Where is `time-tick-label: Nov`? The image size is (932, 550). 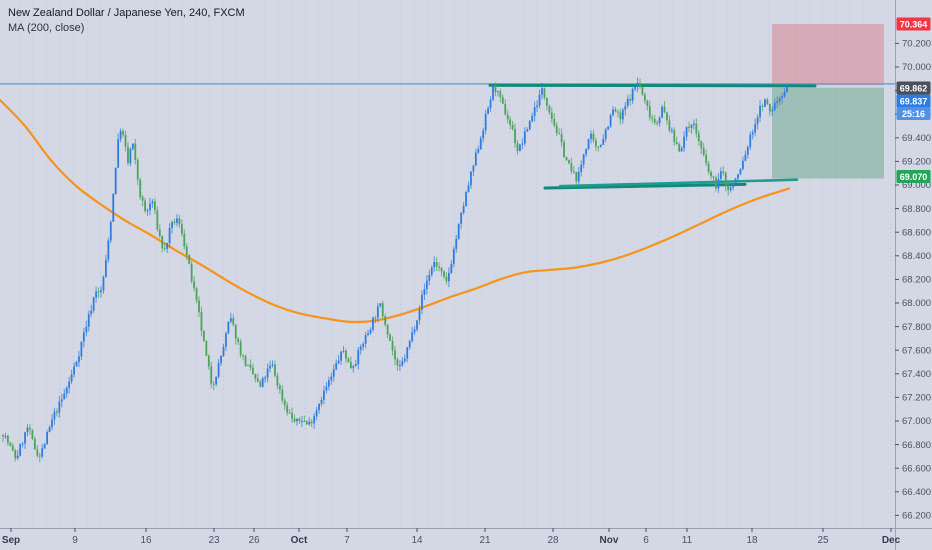 time-tick-label: Nov is located at coordinates (609, 540).